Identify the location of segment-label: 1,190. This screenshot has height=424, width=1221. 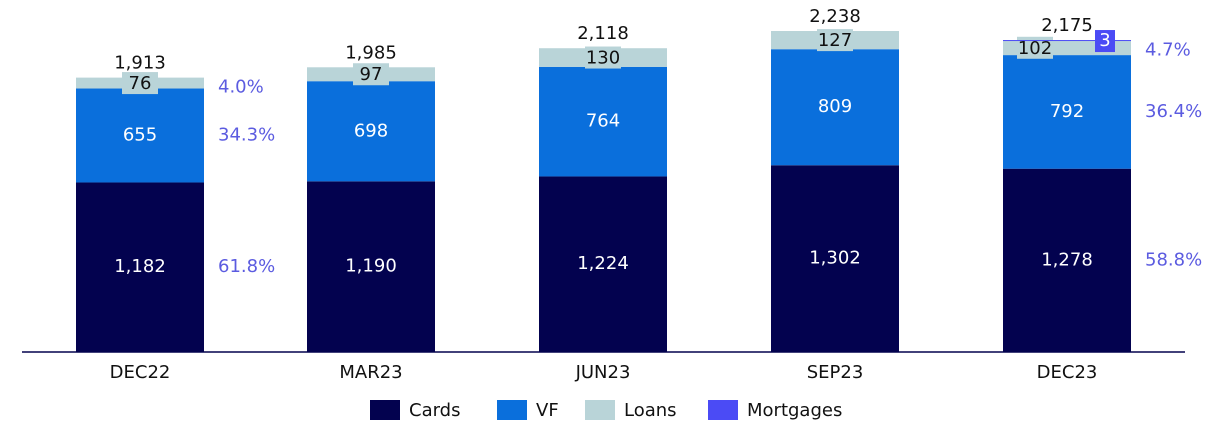
(371, 266).